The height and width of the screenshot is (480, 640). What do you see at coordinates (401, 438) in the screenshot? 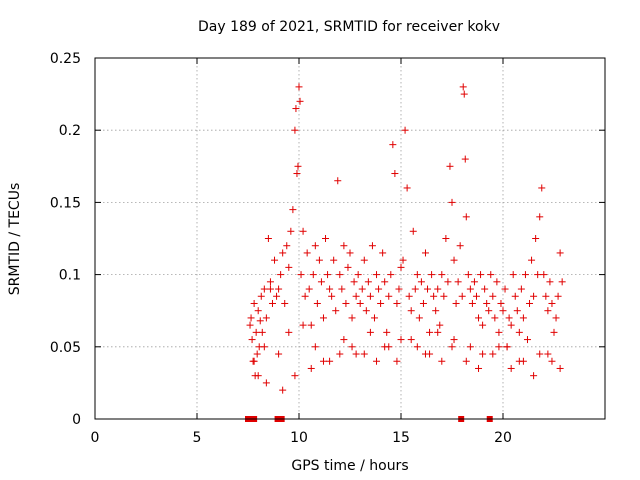
I see `x-tick-label: 15` at bounding box center [401, 438].